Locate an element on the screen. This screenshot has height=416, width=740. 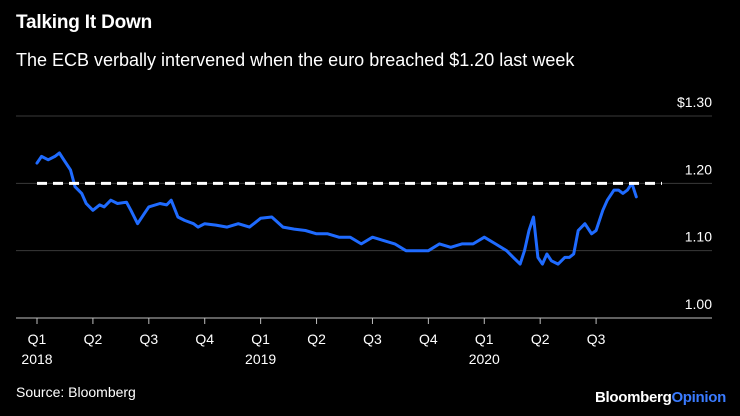
y-tick-label: 1.10 is located at coordinates (698, 237).